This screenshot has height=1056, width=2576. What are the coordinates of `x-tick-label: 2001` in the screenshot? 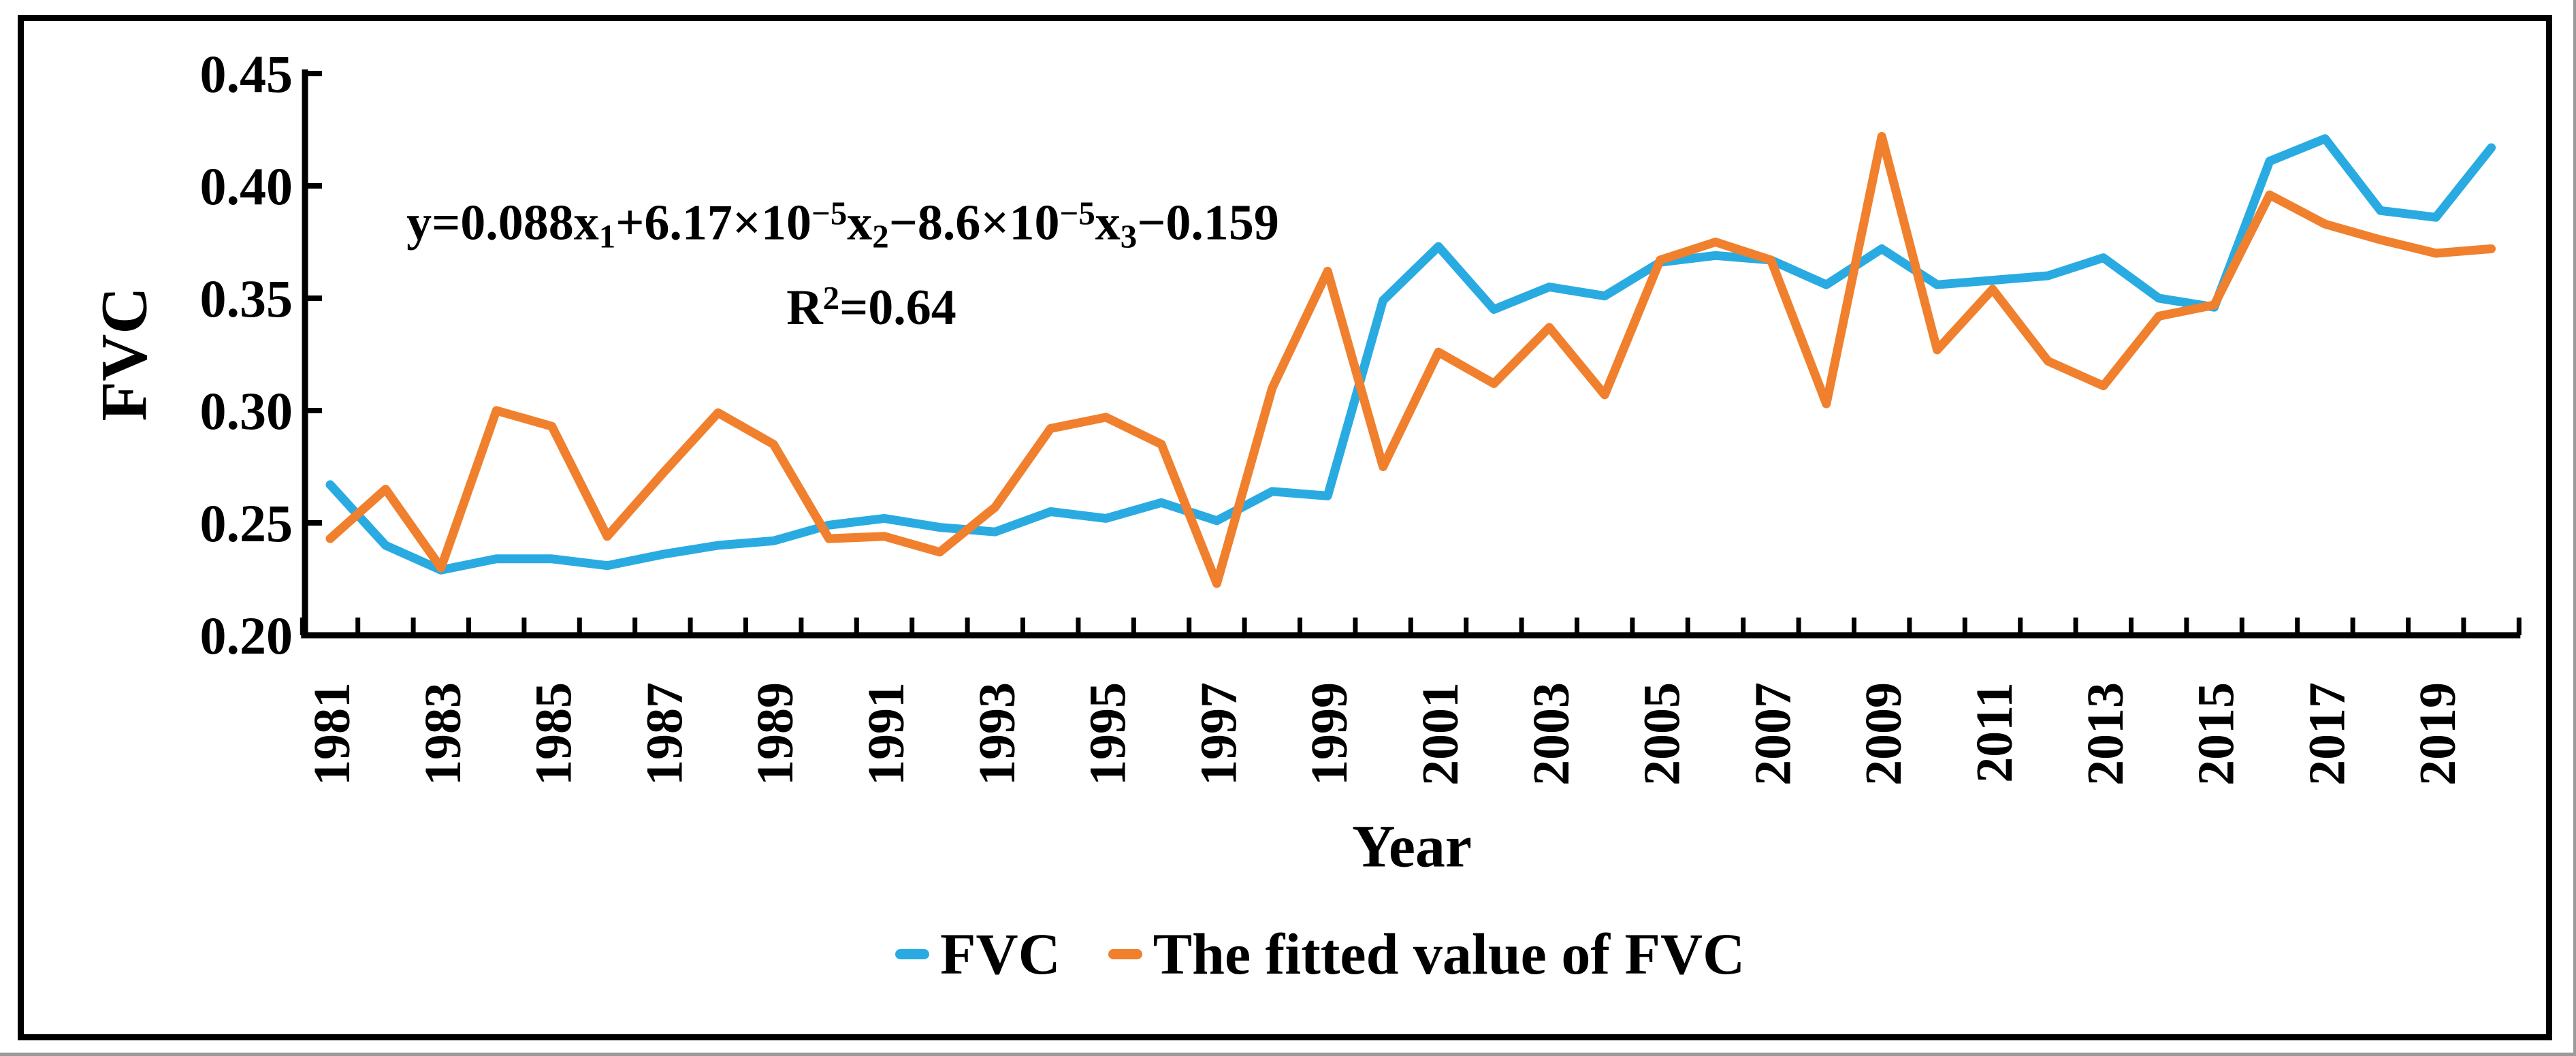 It's located at (1441, 734).